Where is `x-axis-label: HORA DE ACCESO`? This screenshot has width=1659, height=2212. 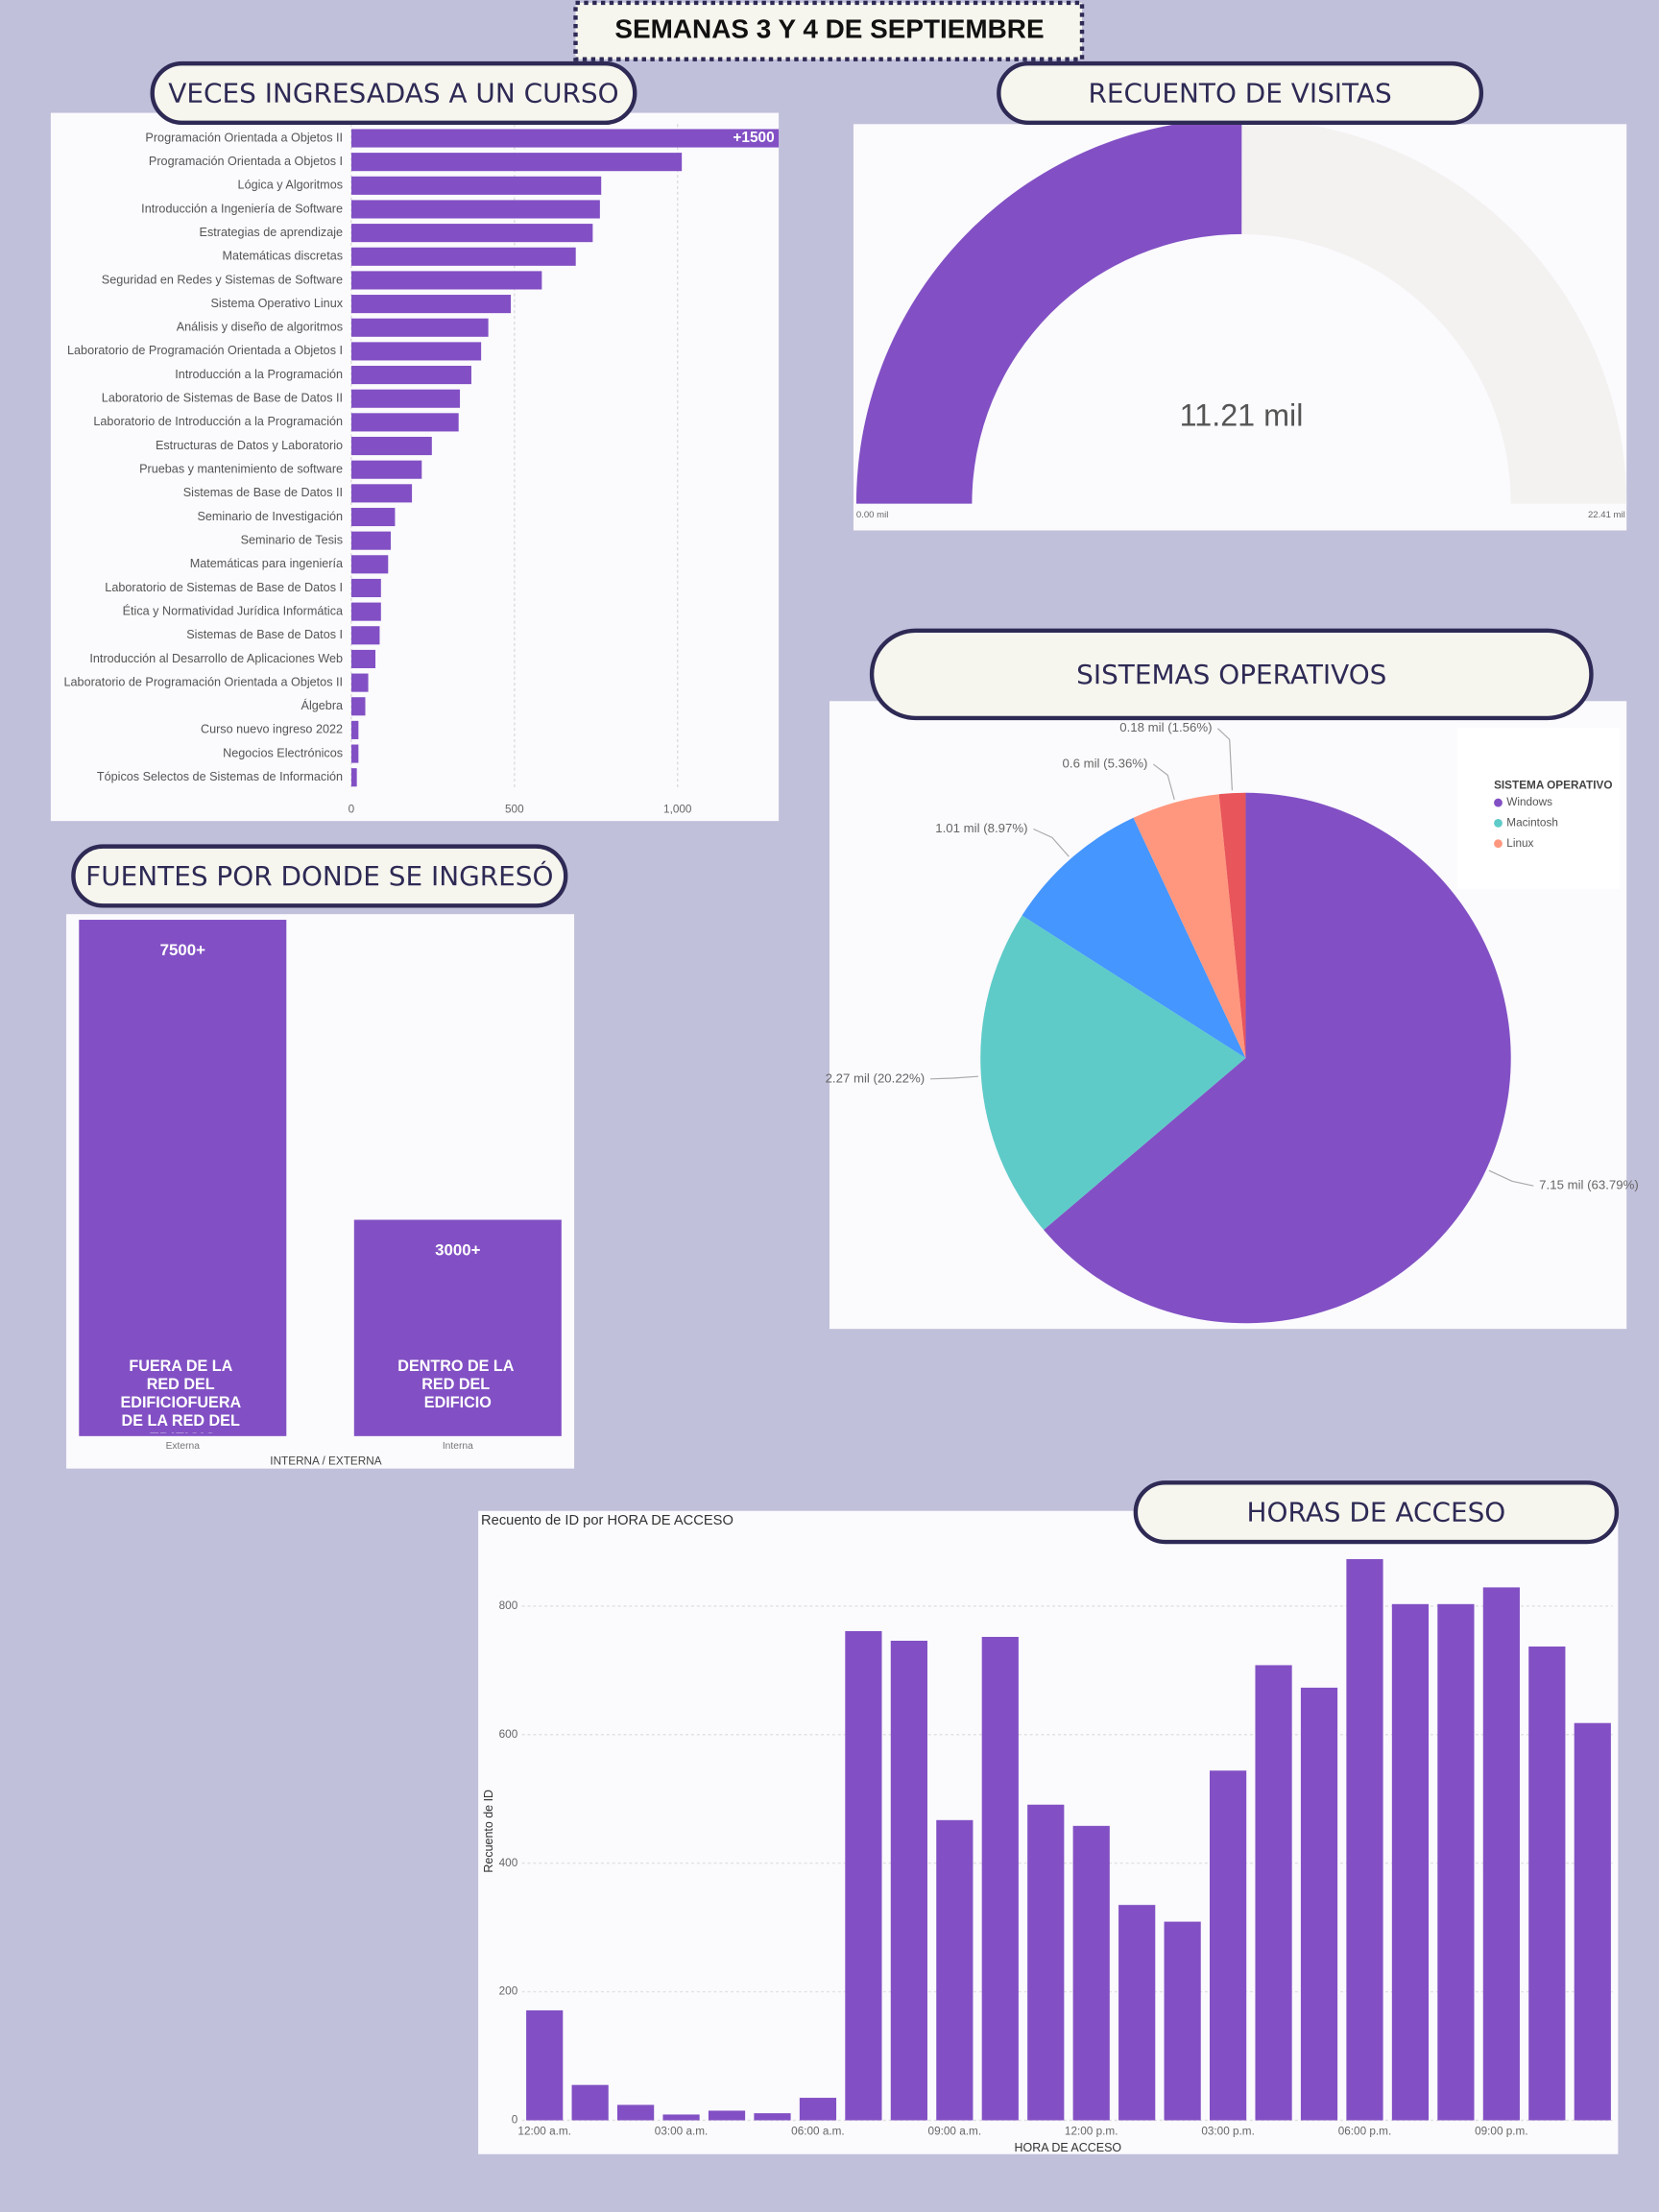
x-axis-label: HORA DE ACCESO is located at coordinates (1068, 2148).